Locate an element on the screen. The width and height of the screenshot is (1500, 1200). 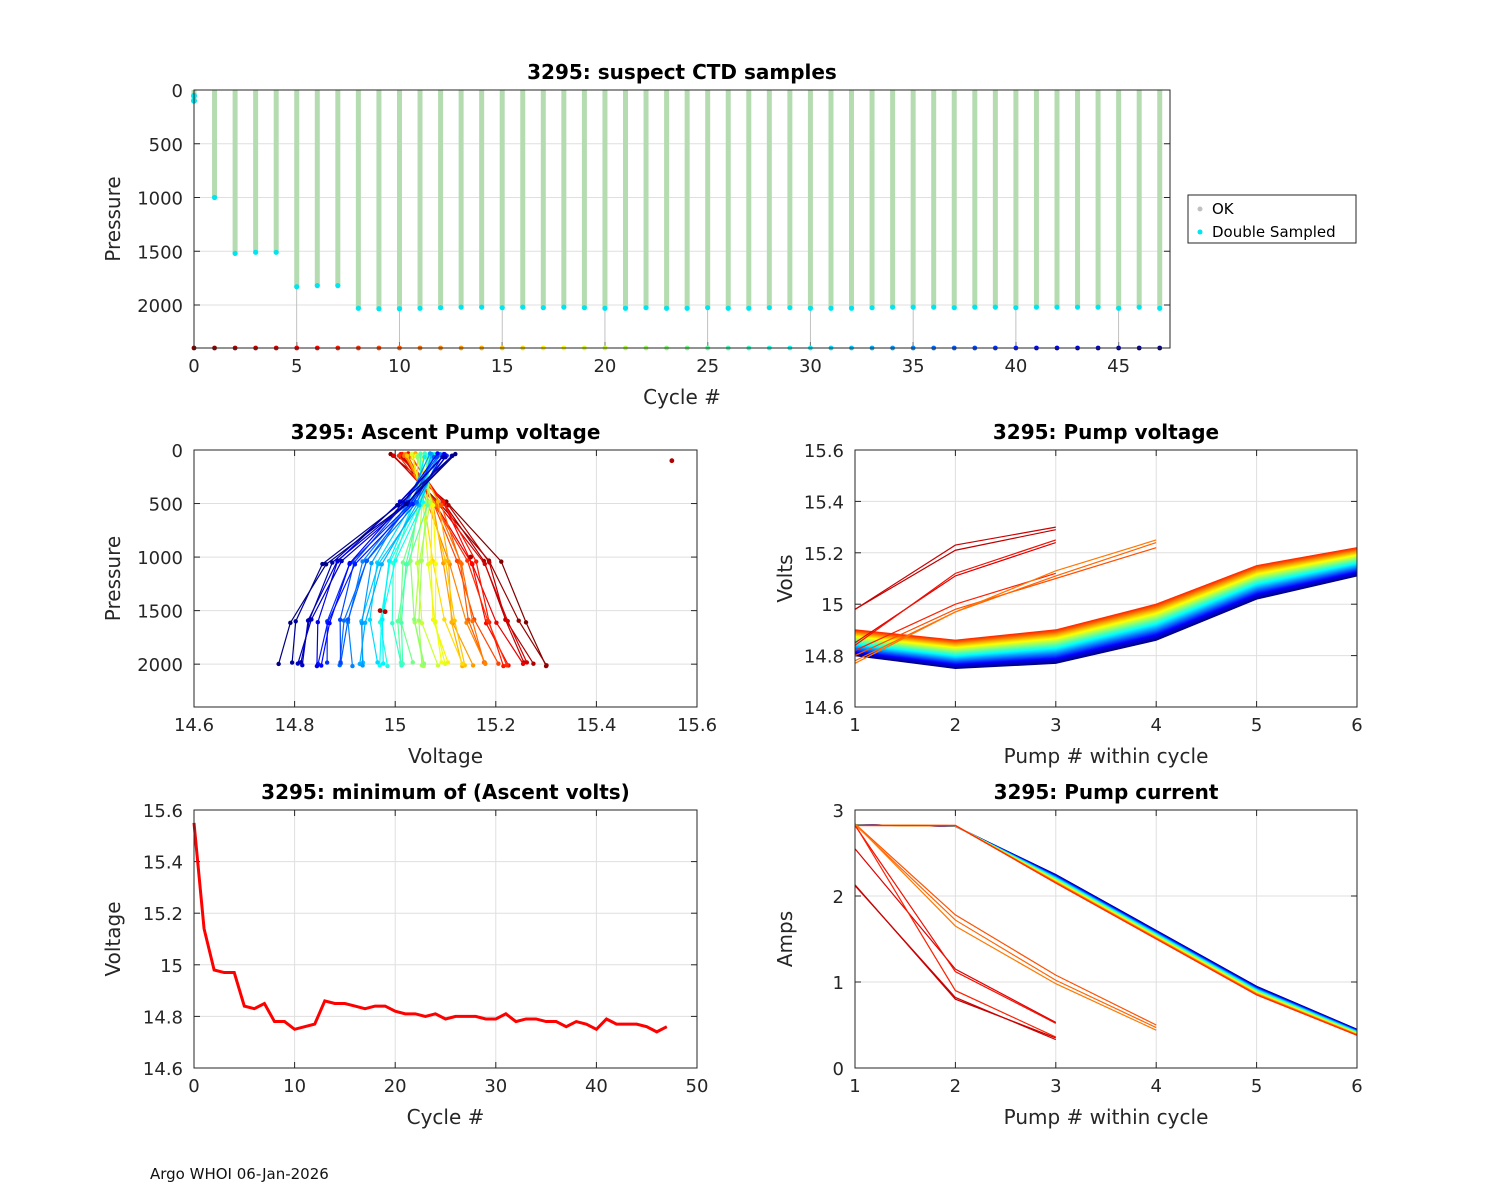
axes-frame is located at coordinates (1106, 578).